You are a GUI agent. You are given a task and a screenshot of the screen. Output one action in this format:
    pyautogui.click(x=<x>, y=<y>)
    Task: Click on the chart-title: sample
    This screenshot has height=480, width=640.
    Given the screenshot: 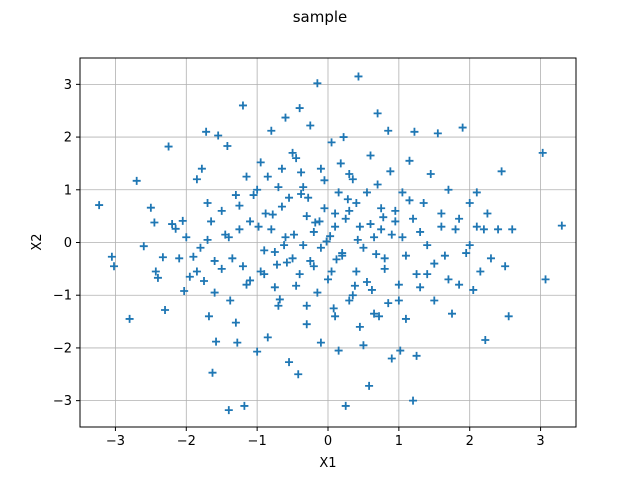 What is the action you would take?
    pyautogui.click(x=320, y=17)
    